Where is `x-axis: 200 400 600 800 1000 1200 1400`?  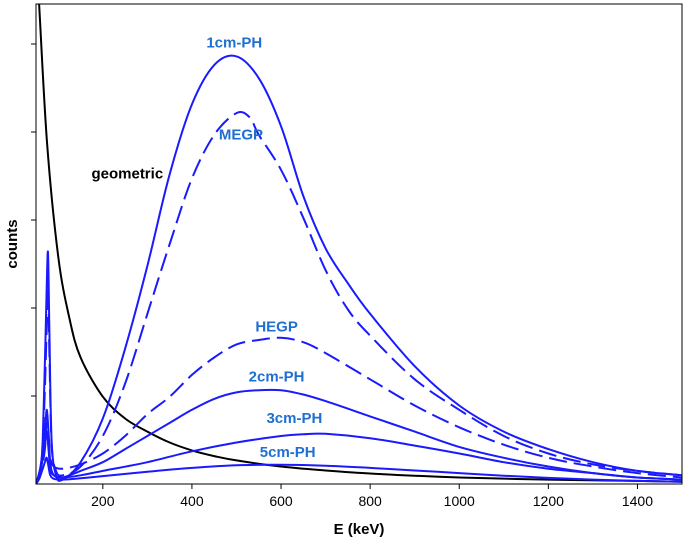 x-axis: 200 400 600 800 1000 1200 1400 is located at coordinates (372, 496).